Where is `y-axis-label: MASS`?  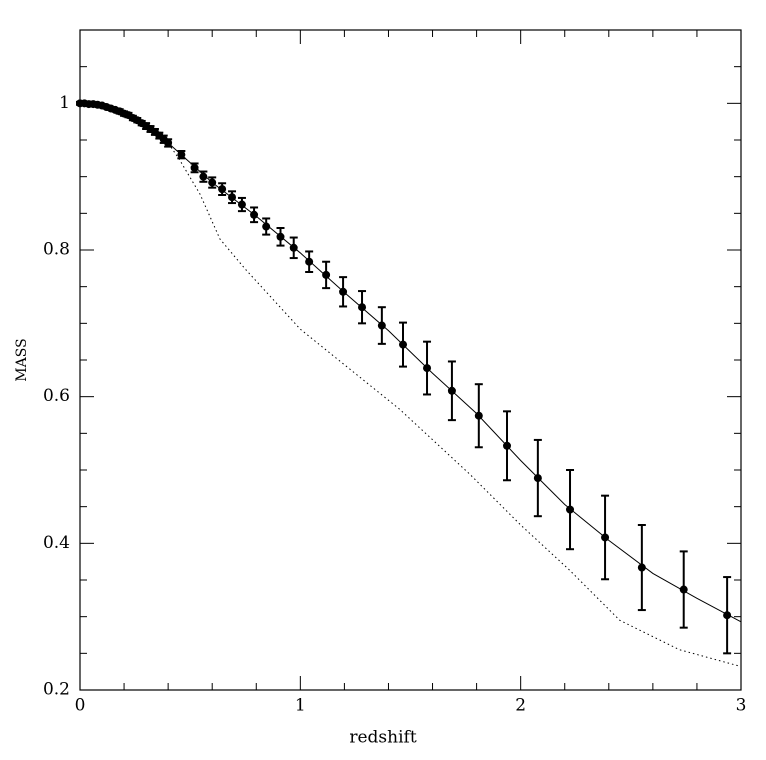 y-axis-label: MASS is located at coordinates (22, 359).